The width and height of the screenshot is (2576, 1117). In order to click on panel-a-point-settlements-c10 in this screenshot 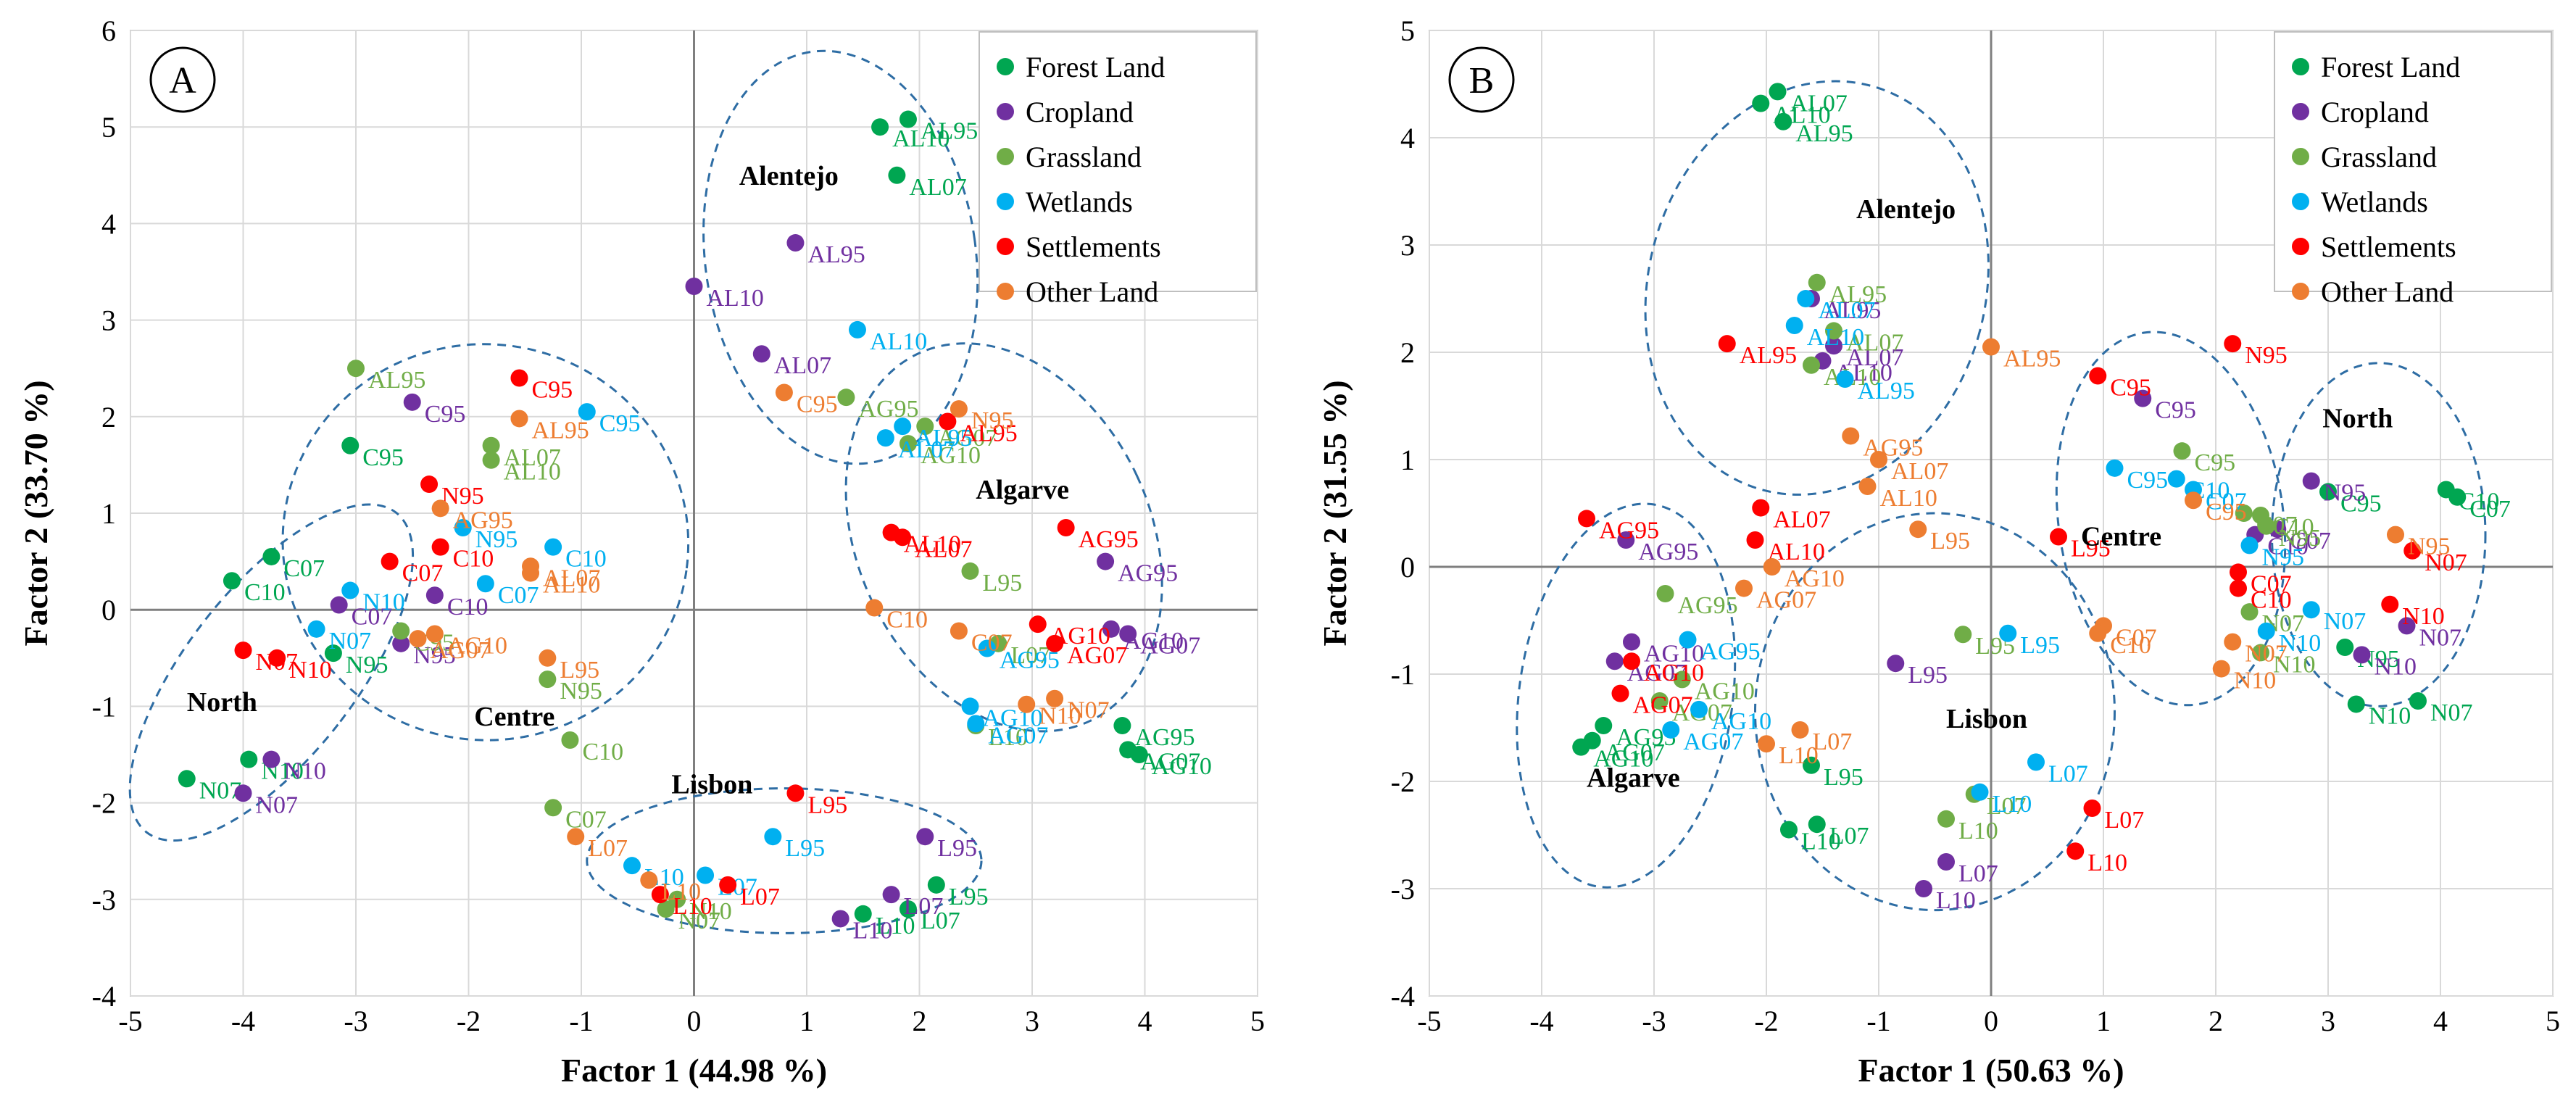, I will do `click(440, 547)`.